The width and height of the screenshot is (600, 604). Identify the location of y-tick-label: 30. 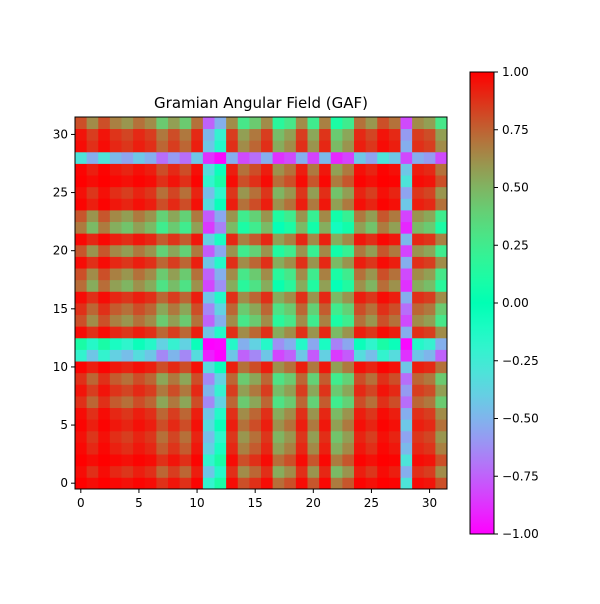
(60, 134).